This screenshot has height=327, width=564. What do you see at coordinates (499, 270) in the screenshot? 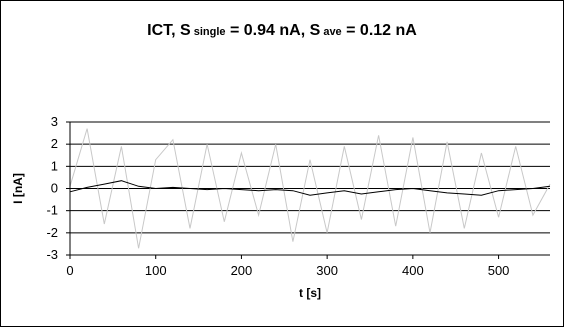
I see `x-tick-label: 500` at bounding box center [499, 270].